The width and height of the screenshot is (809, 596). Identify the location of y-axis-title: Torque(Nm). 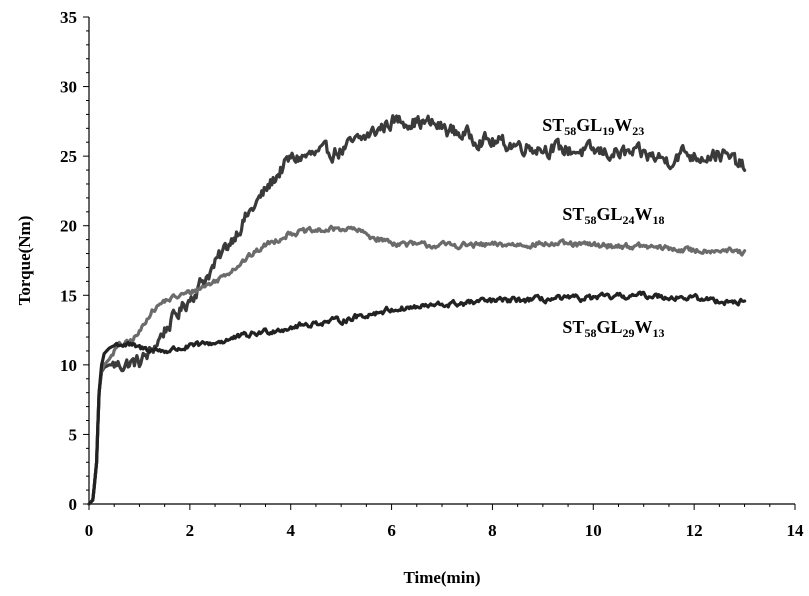
(24, 261).